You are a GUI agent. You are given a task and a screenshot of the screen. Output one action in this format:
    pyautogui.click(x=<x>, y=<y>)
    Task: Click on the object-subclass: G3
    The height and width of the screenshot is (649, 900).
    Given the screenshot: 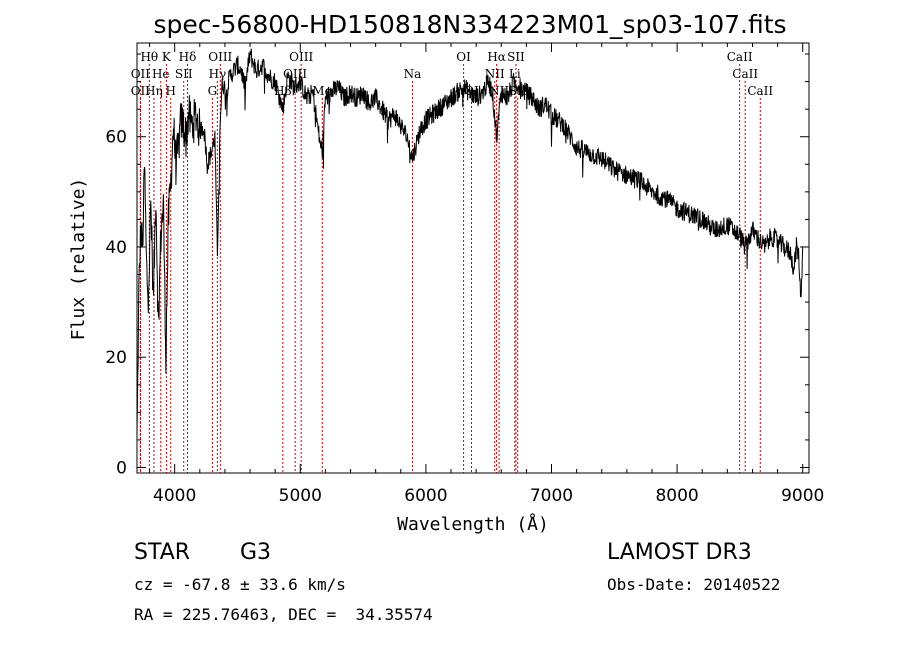 What is the action you would take?
    pyautogui.click(x=256, y=552)
    